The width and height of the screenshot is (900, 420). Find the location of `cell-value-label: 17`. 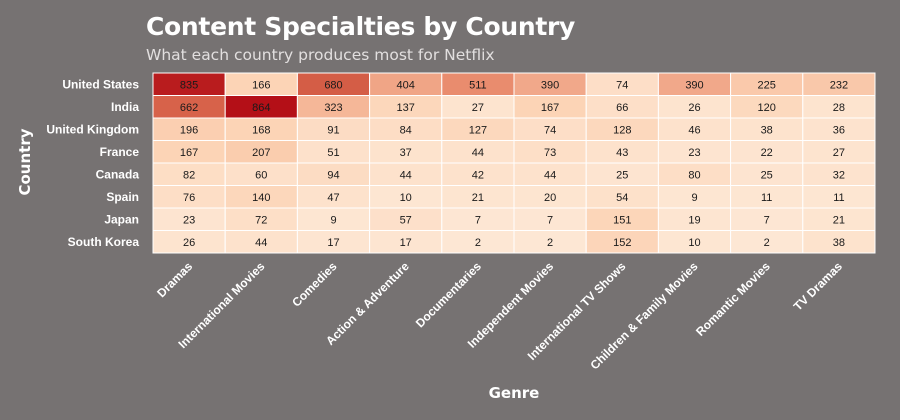

cell-value-label: 17 is located at coordinates (406, 243).